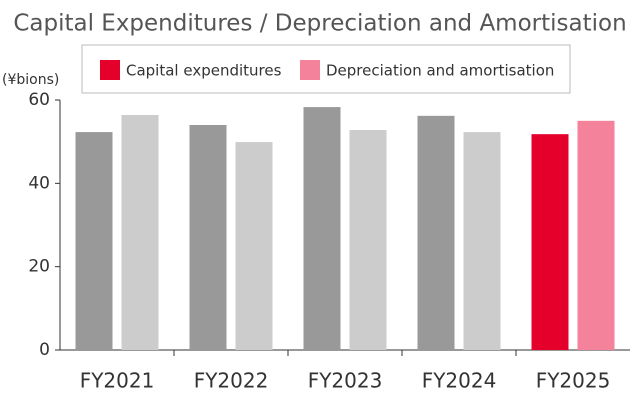 The height and width of the screenshot is (400, 640). Describe the element at coordinates (30, 80) in the screenshot. I see `y-axis-label: (¥bions)` at that location.